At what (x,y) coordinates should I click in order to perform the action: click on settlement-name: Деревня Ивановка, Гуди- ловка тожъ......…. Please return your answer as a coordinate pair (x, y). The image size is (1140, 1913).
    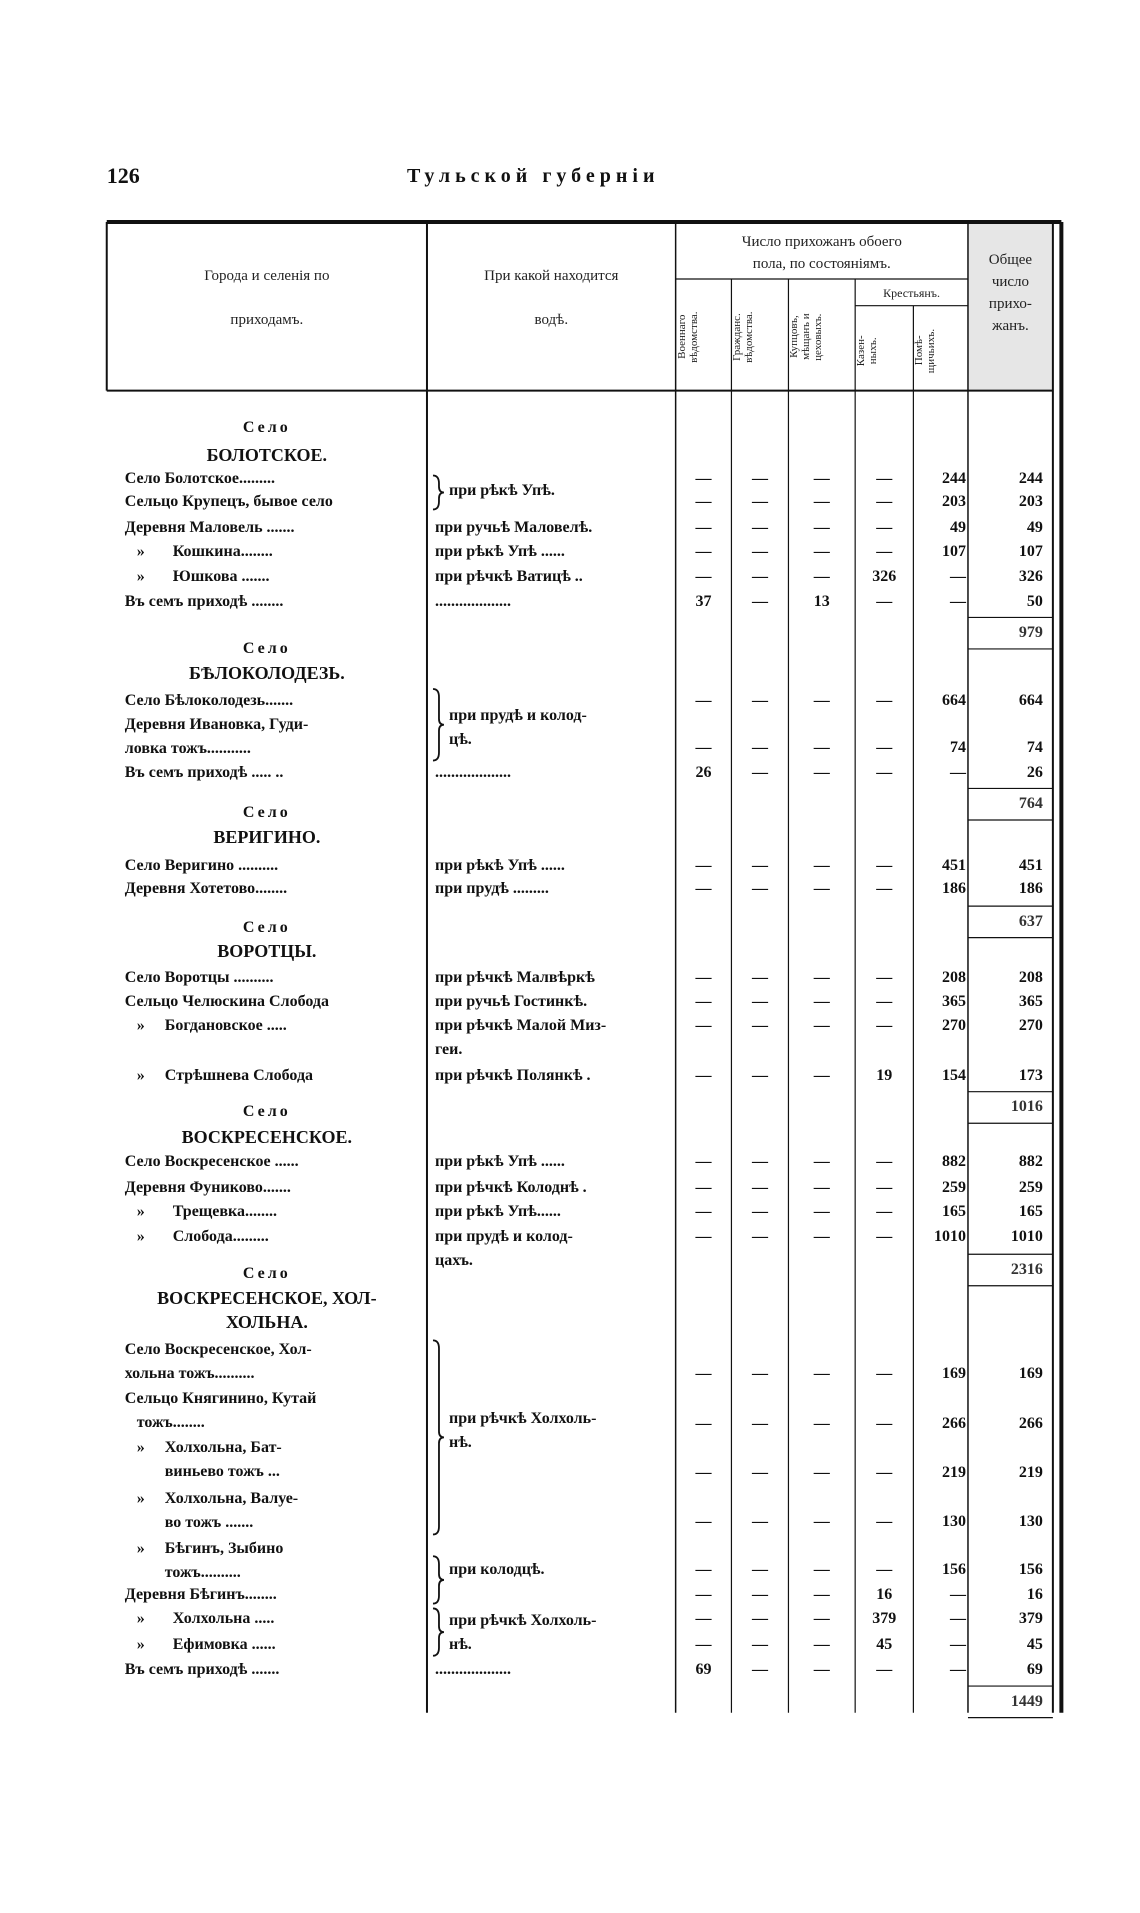
    Looking at the image, I should click on (216, 737).